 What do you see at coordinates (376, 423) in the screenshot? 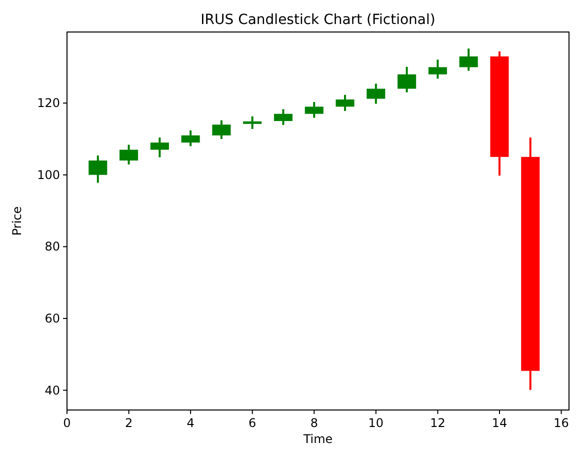
I see `x-tick-label: 10` at bounding box center [376, 423].